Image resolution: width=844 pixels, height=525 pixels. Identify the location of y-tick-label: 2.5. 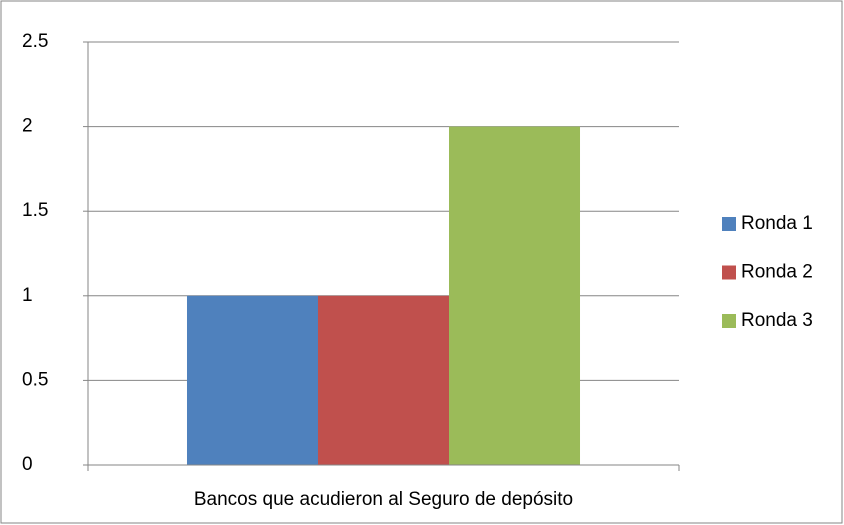
(35, 41).